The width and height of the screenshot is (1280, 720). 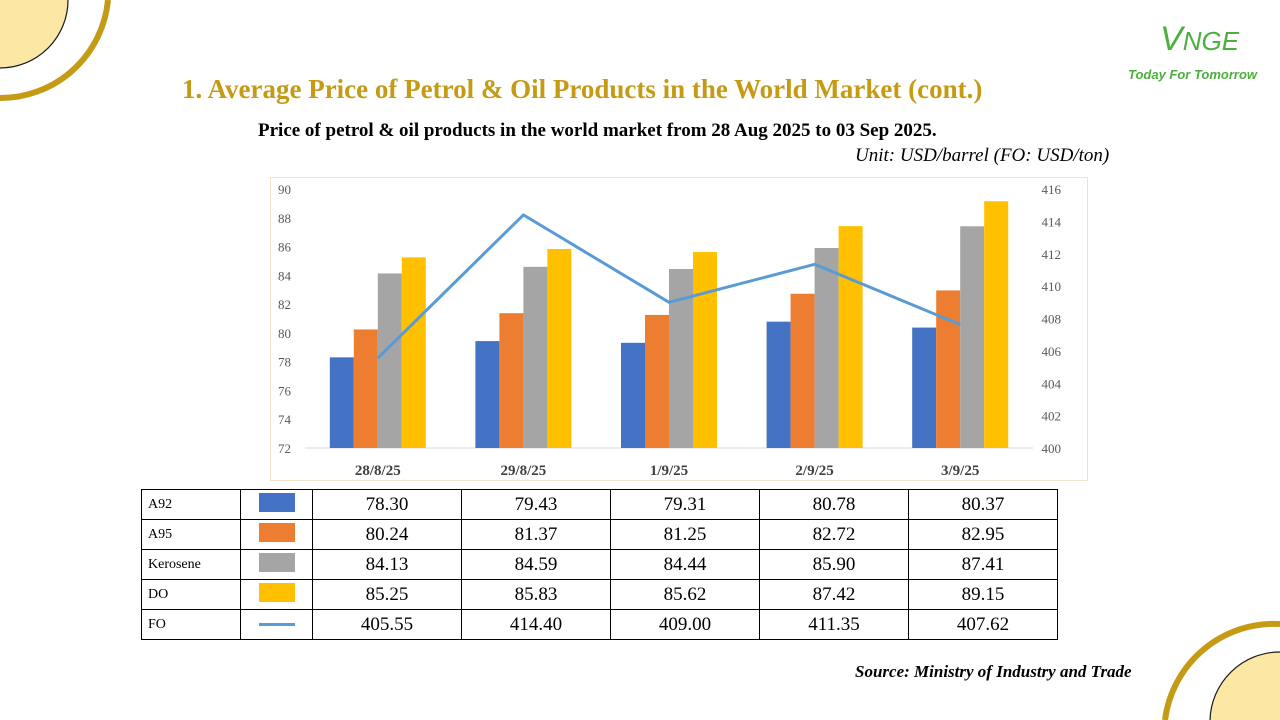 I want to click on y-left-tick-label: 80, so click(x=284, y=333).